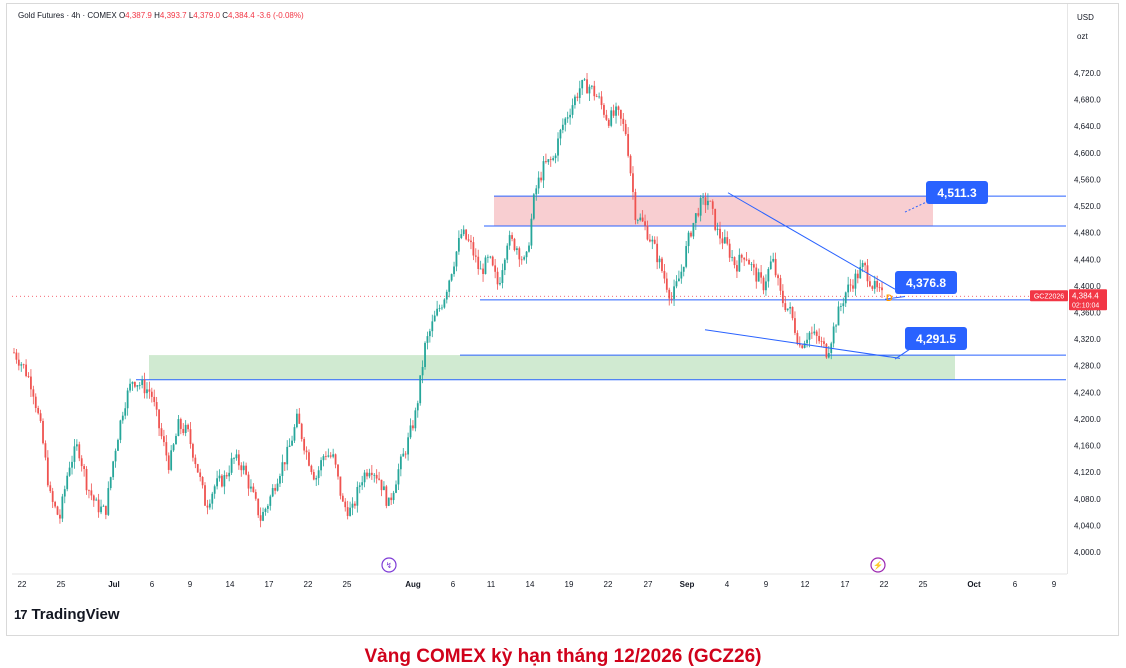 Image resolution: width=1126 pixels, height=668 pixels. Describe the element at coordinates (280, 15) in the screenshot. I see `change-value: -3.6 (-0.08%)` at that location.